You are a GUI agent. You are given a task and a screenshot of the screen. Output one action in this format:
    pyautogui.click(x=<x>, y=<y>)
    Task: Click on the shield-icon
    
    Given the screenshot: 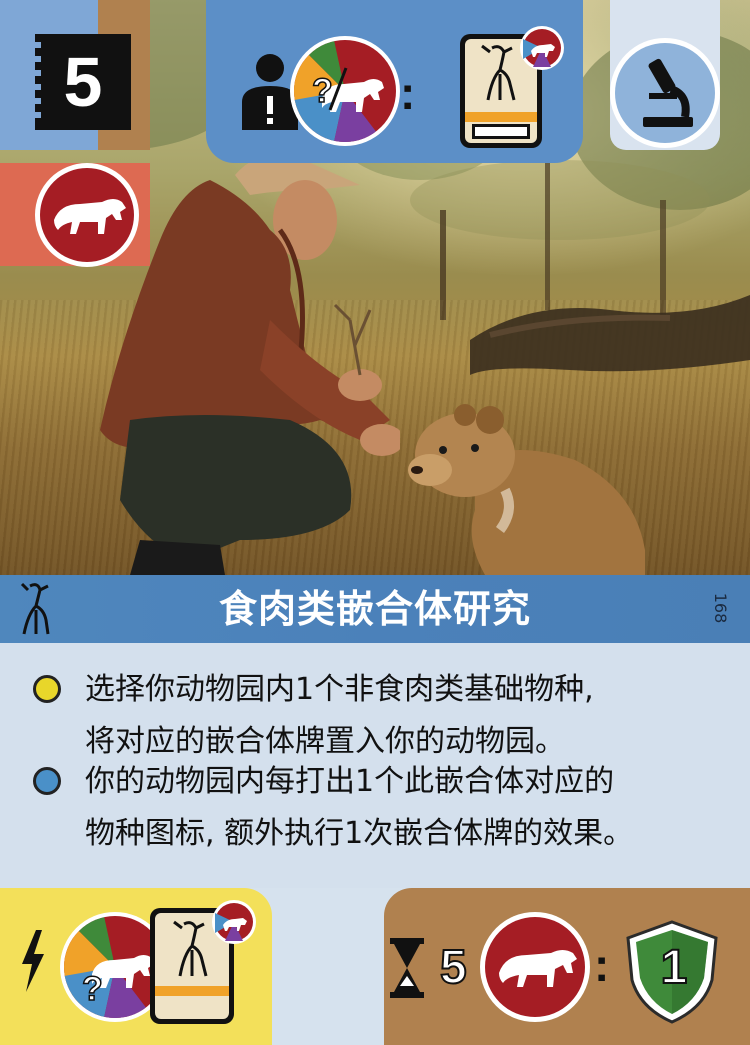 What is the action you would take?
    pyautogui.click(x=672, y=972)
    